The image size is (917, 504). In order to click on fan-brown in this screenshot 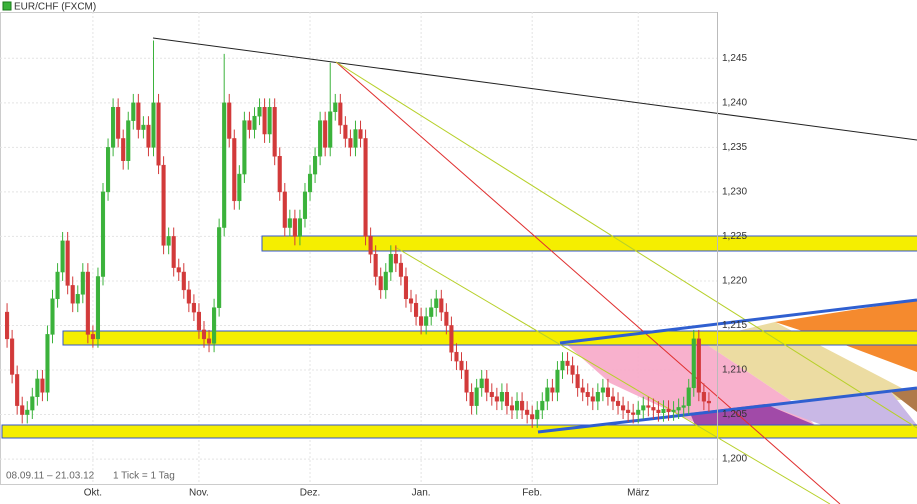, I will do `click(903, 400)`.